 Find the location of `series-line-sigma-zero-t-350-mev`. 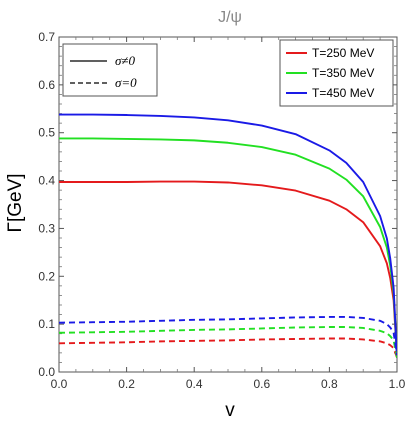

series-line-sigma-zero-t-350-mev is located at coordinates (228, 342).